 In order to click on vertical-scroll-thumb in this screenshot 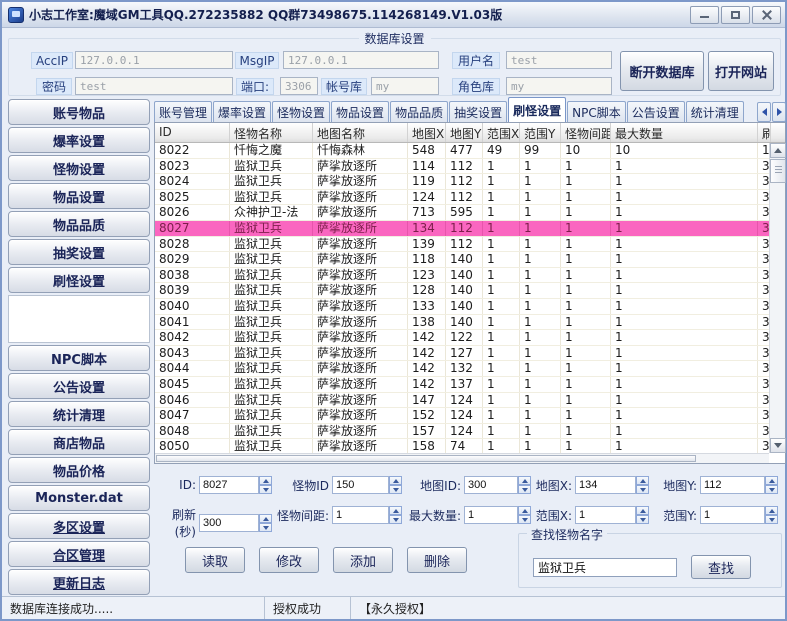, I will do `click(778, 171)`.